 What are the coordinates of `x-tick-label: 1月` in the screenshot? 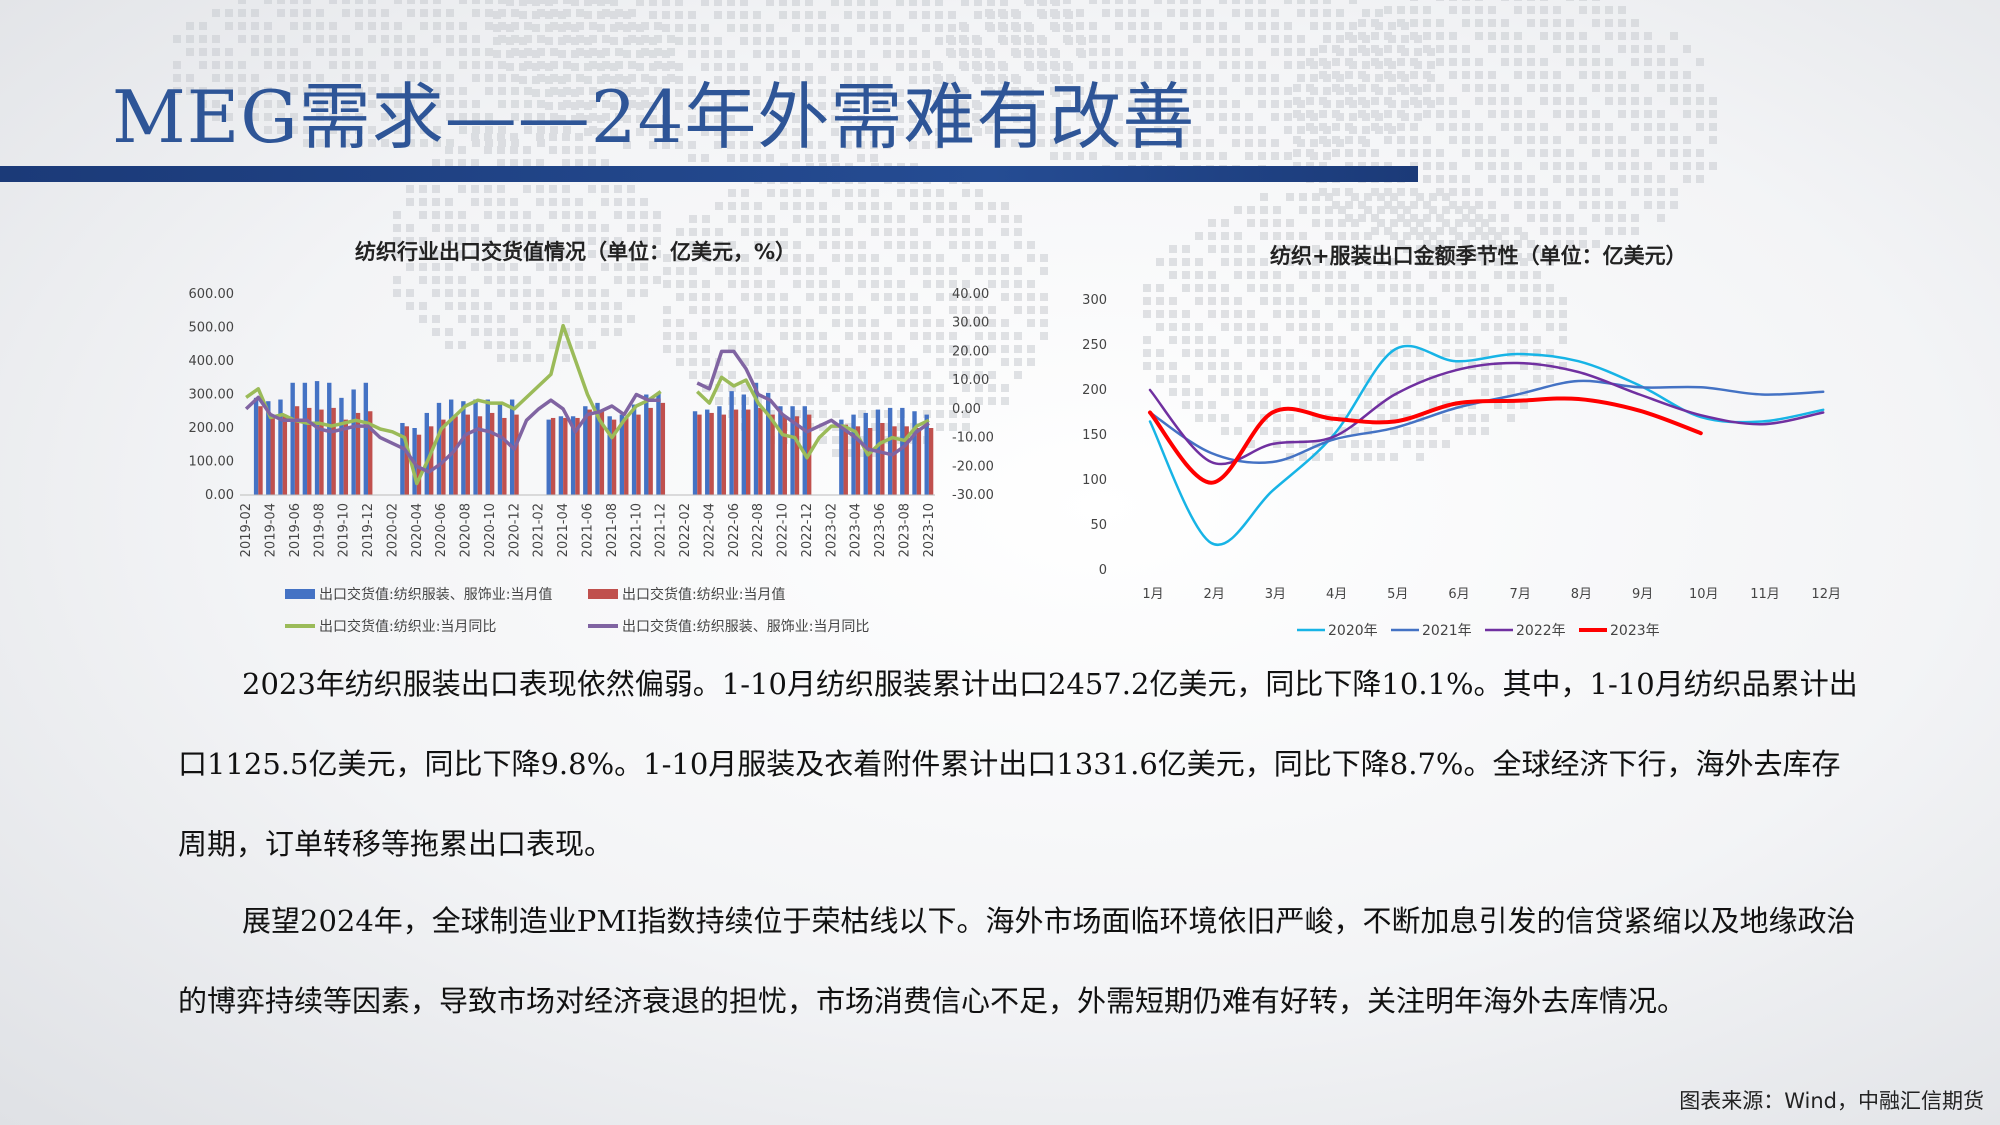 It's located at (1152, 594).